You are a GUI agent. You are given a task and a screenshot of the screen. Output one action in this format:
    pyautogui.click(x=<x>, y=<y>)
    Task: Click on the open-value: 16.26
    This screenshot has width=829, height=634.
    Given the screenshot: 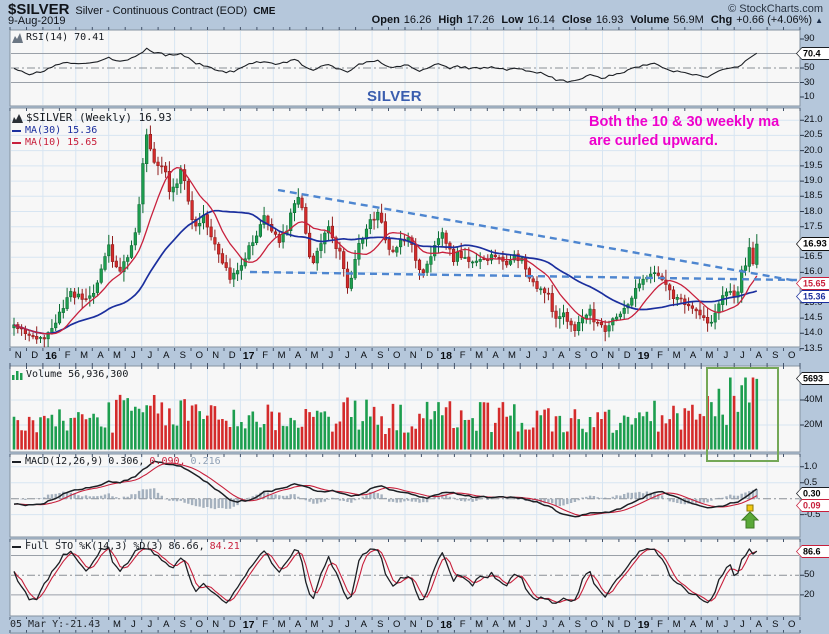 What is the action you would take?
    pyautogui.click(x=417, y=20)
    